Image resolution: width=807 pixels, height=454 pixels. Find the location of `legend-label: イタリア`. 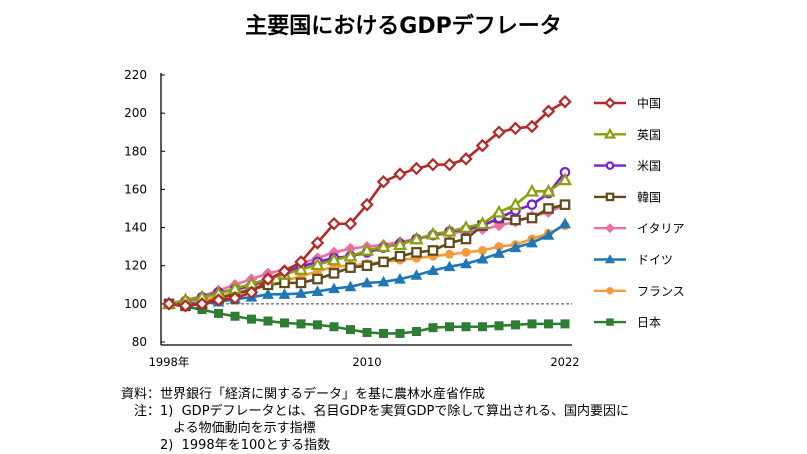

legend-label: イタリア is located at coordinates (661, 229).